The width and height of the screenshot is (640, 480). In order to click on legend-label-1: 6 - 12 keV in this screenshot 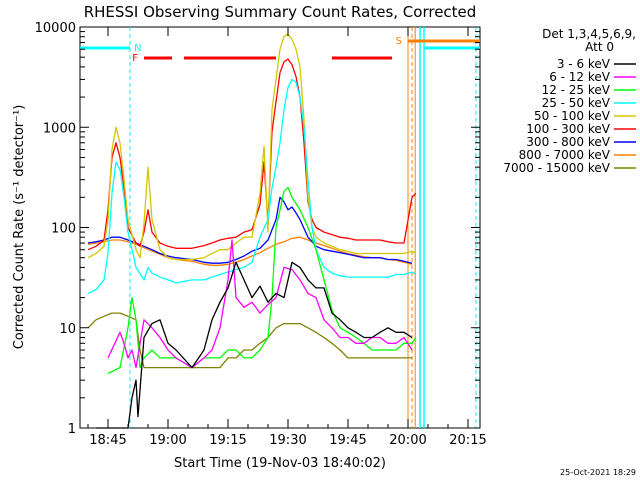, I will do `click(580, 77)`.